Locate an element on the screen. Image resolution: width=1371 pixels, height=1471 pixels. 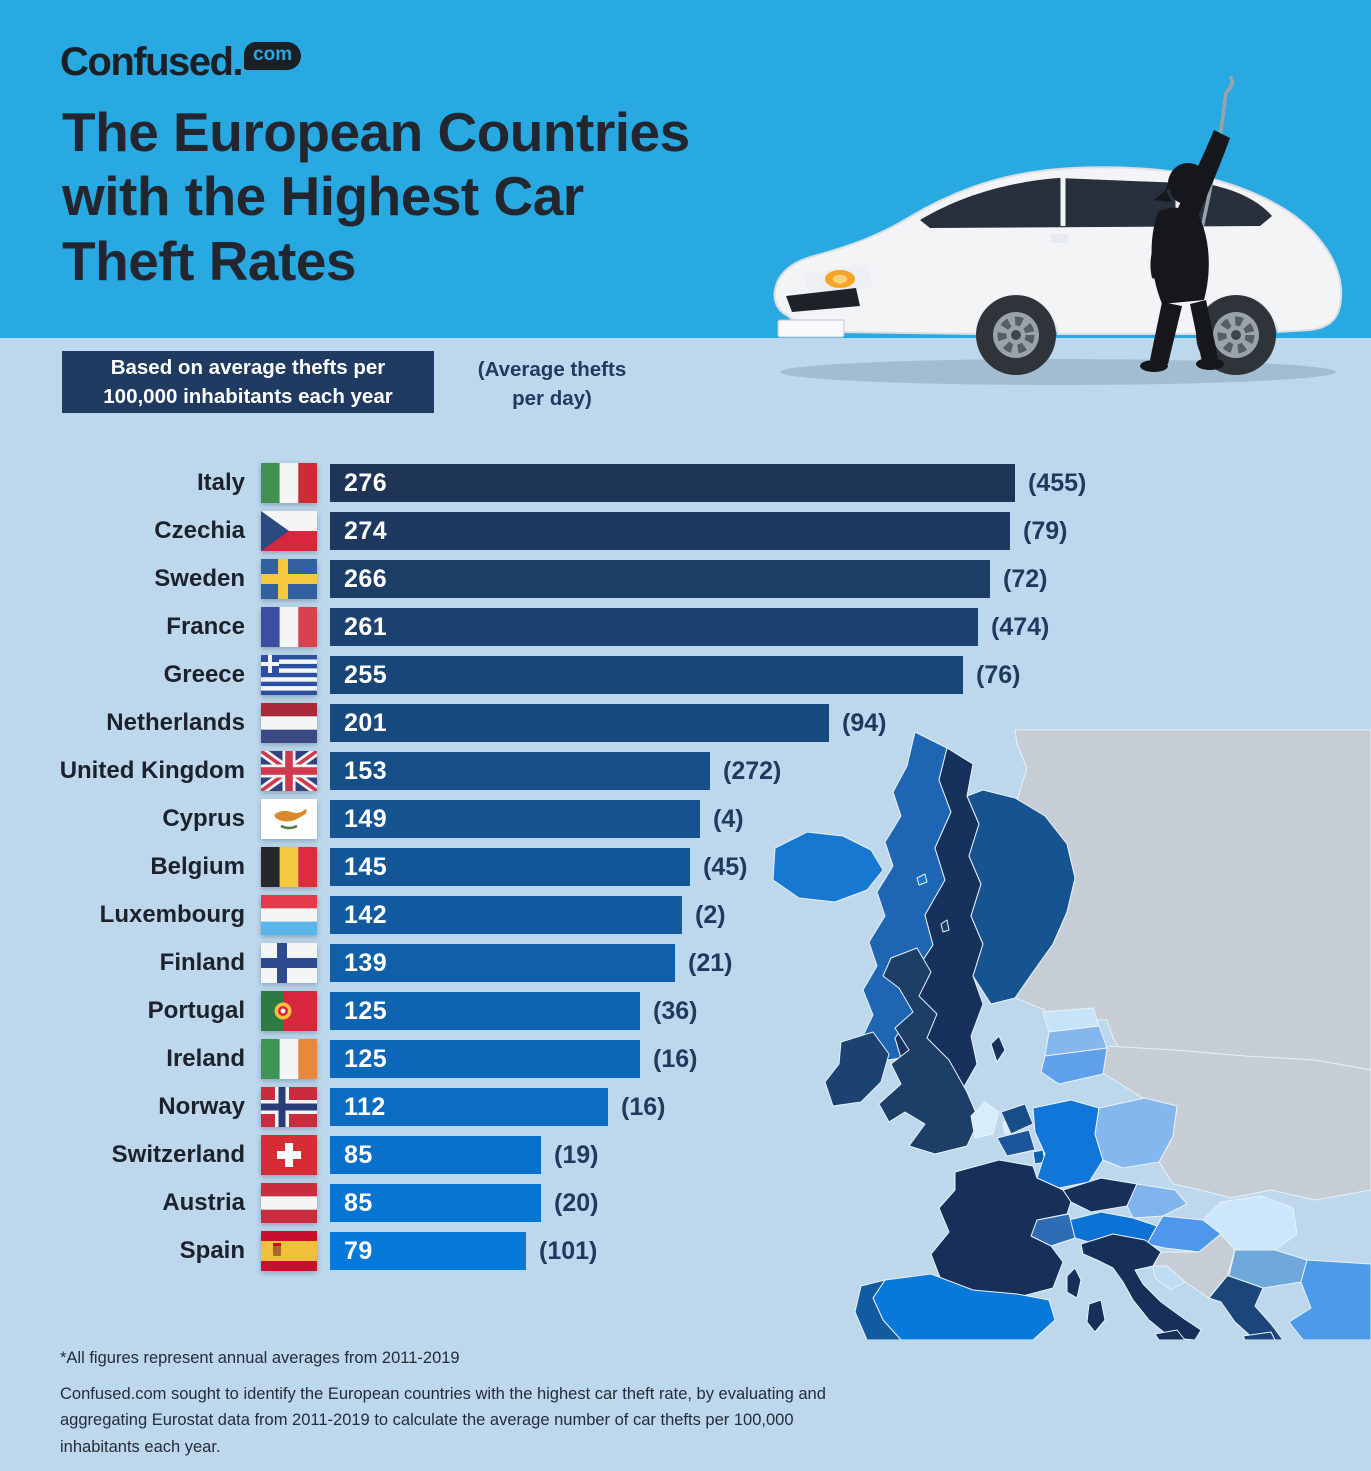
chart-row-finland: Finland 139 (21) is located at coordinates (563, 963).